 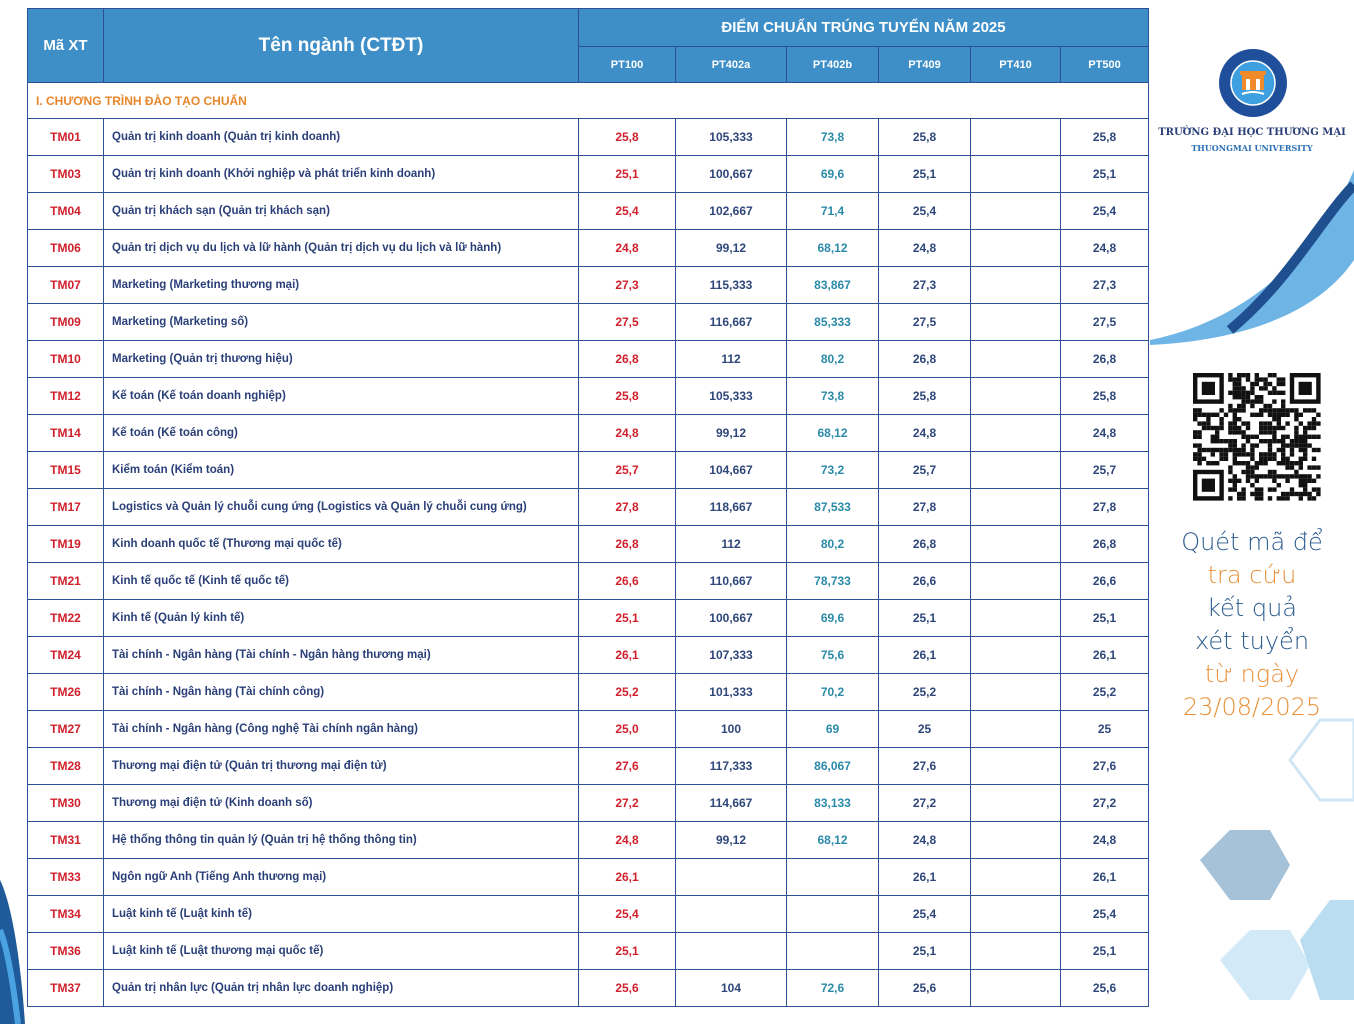 I want to click on qr-code, so click(x=1258, y=437).